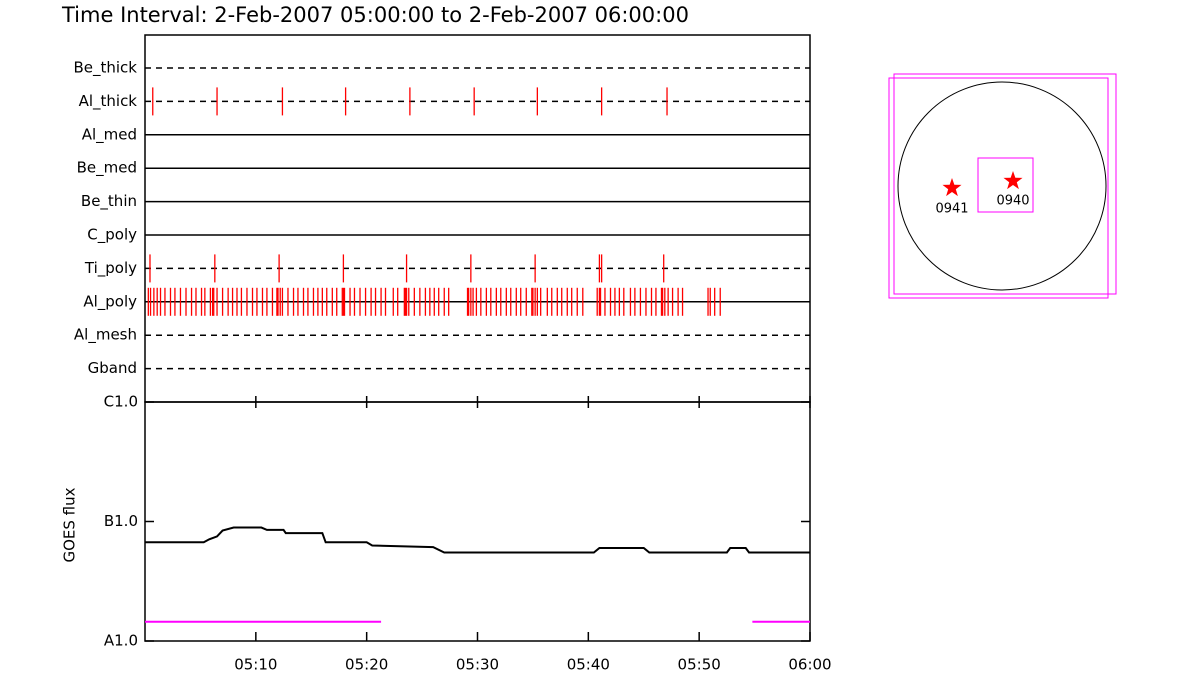  What do you see at coordinates (108, 101) in the screenshot?
I see `row-label: Al_thick` at bounding box center [108, 101].